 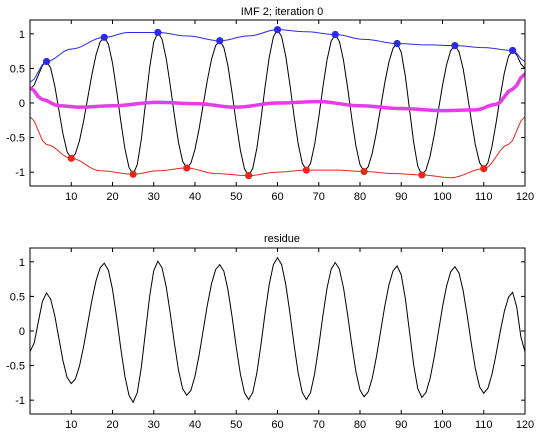 I want to click on top-xtick-label-1: 20, so click(x=112, y=197).